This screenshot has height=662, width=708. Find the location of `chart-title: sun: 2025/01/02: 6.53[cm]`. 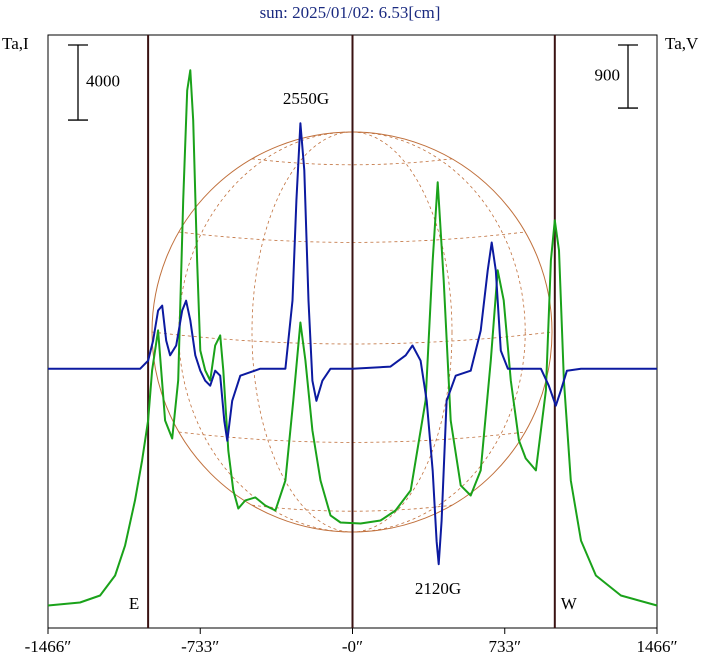

chart-title: sun: 2025/01/02: 6.53[cm] is located at coordinates (350, 12).